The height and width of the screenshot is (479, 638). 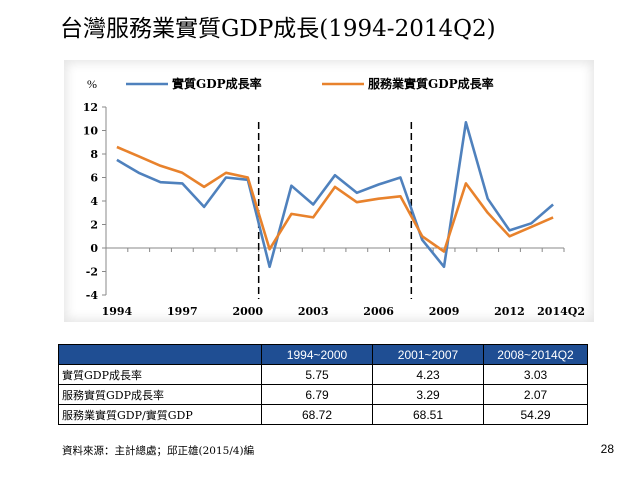 What do you see at coordinates (92, 84) in the screenshot?
I see `y-axis-label: %` at bounding box center [92, 84].